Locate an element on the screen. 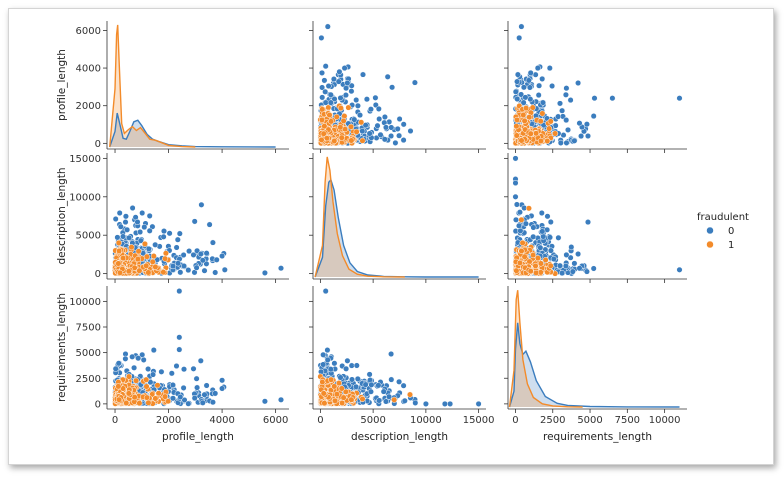  legend-title: fraudulent is located at coordinates (723, 217).